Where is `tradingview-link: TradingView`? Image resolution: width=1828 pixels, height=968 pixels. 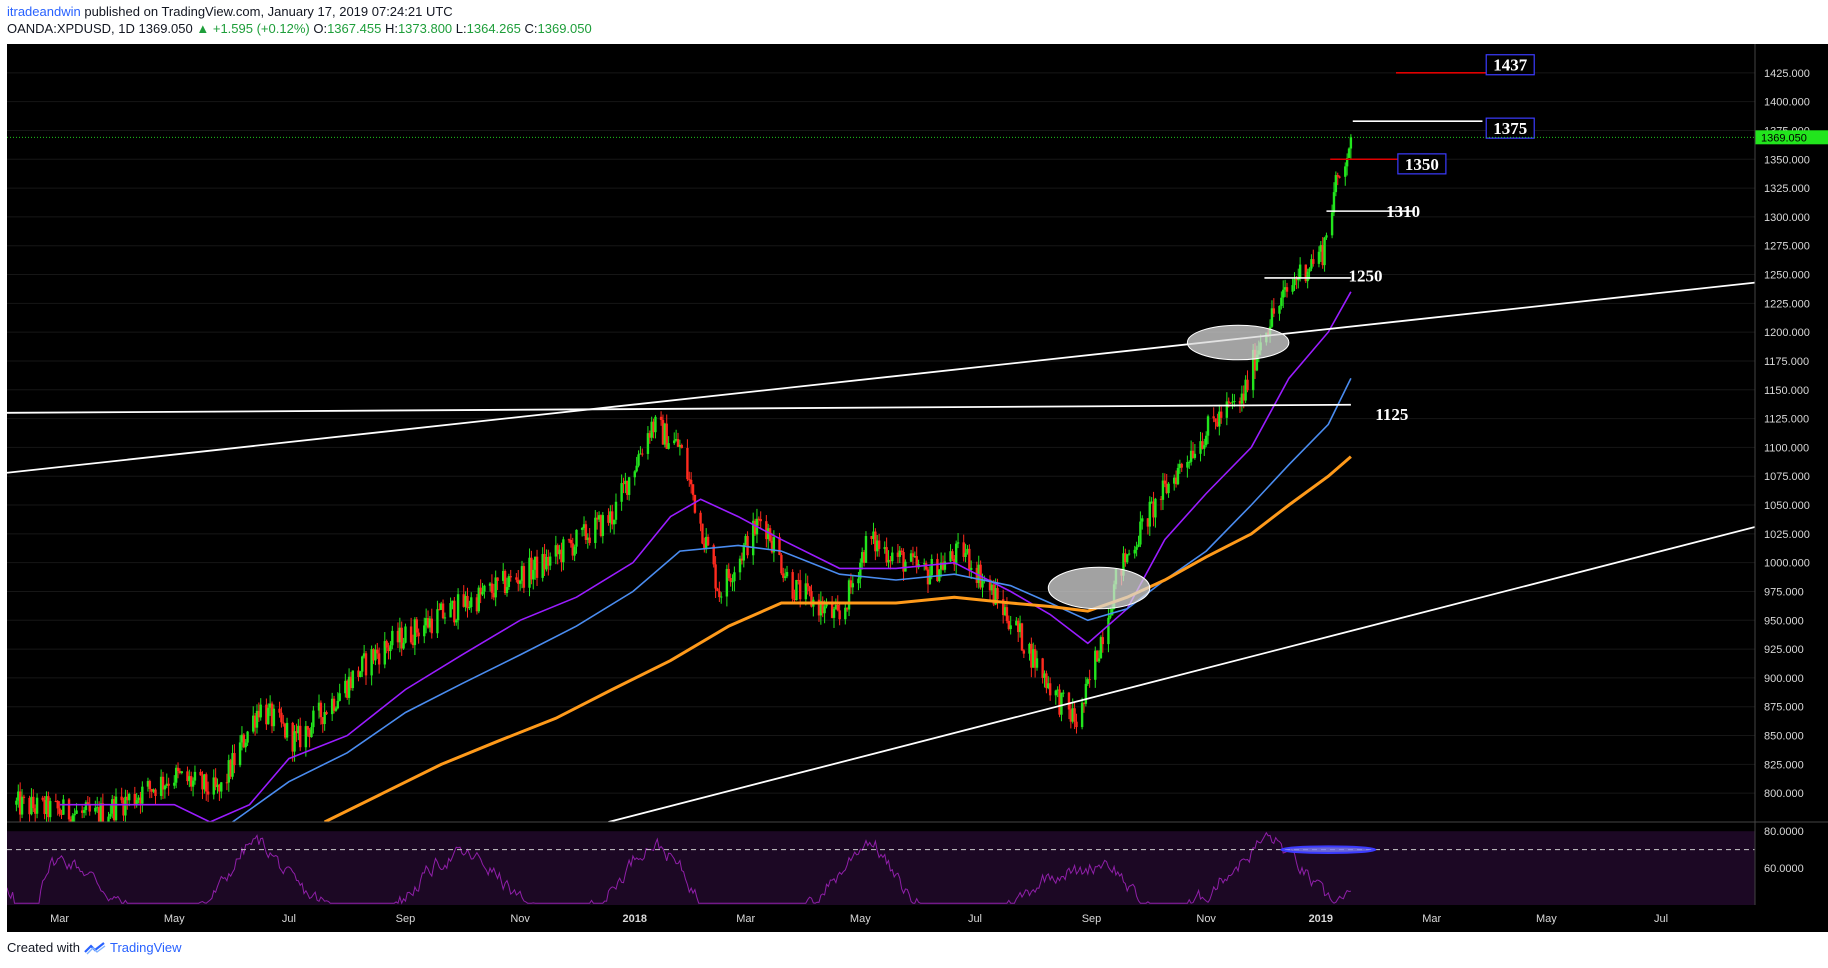
tradingview-link: TradingView is located at coordinates (145, 947).